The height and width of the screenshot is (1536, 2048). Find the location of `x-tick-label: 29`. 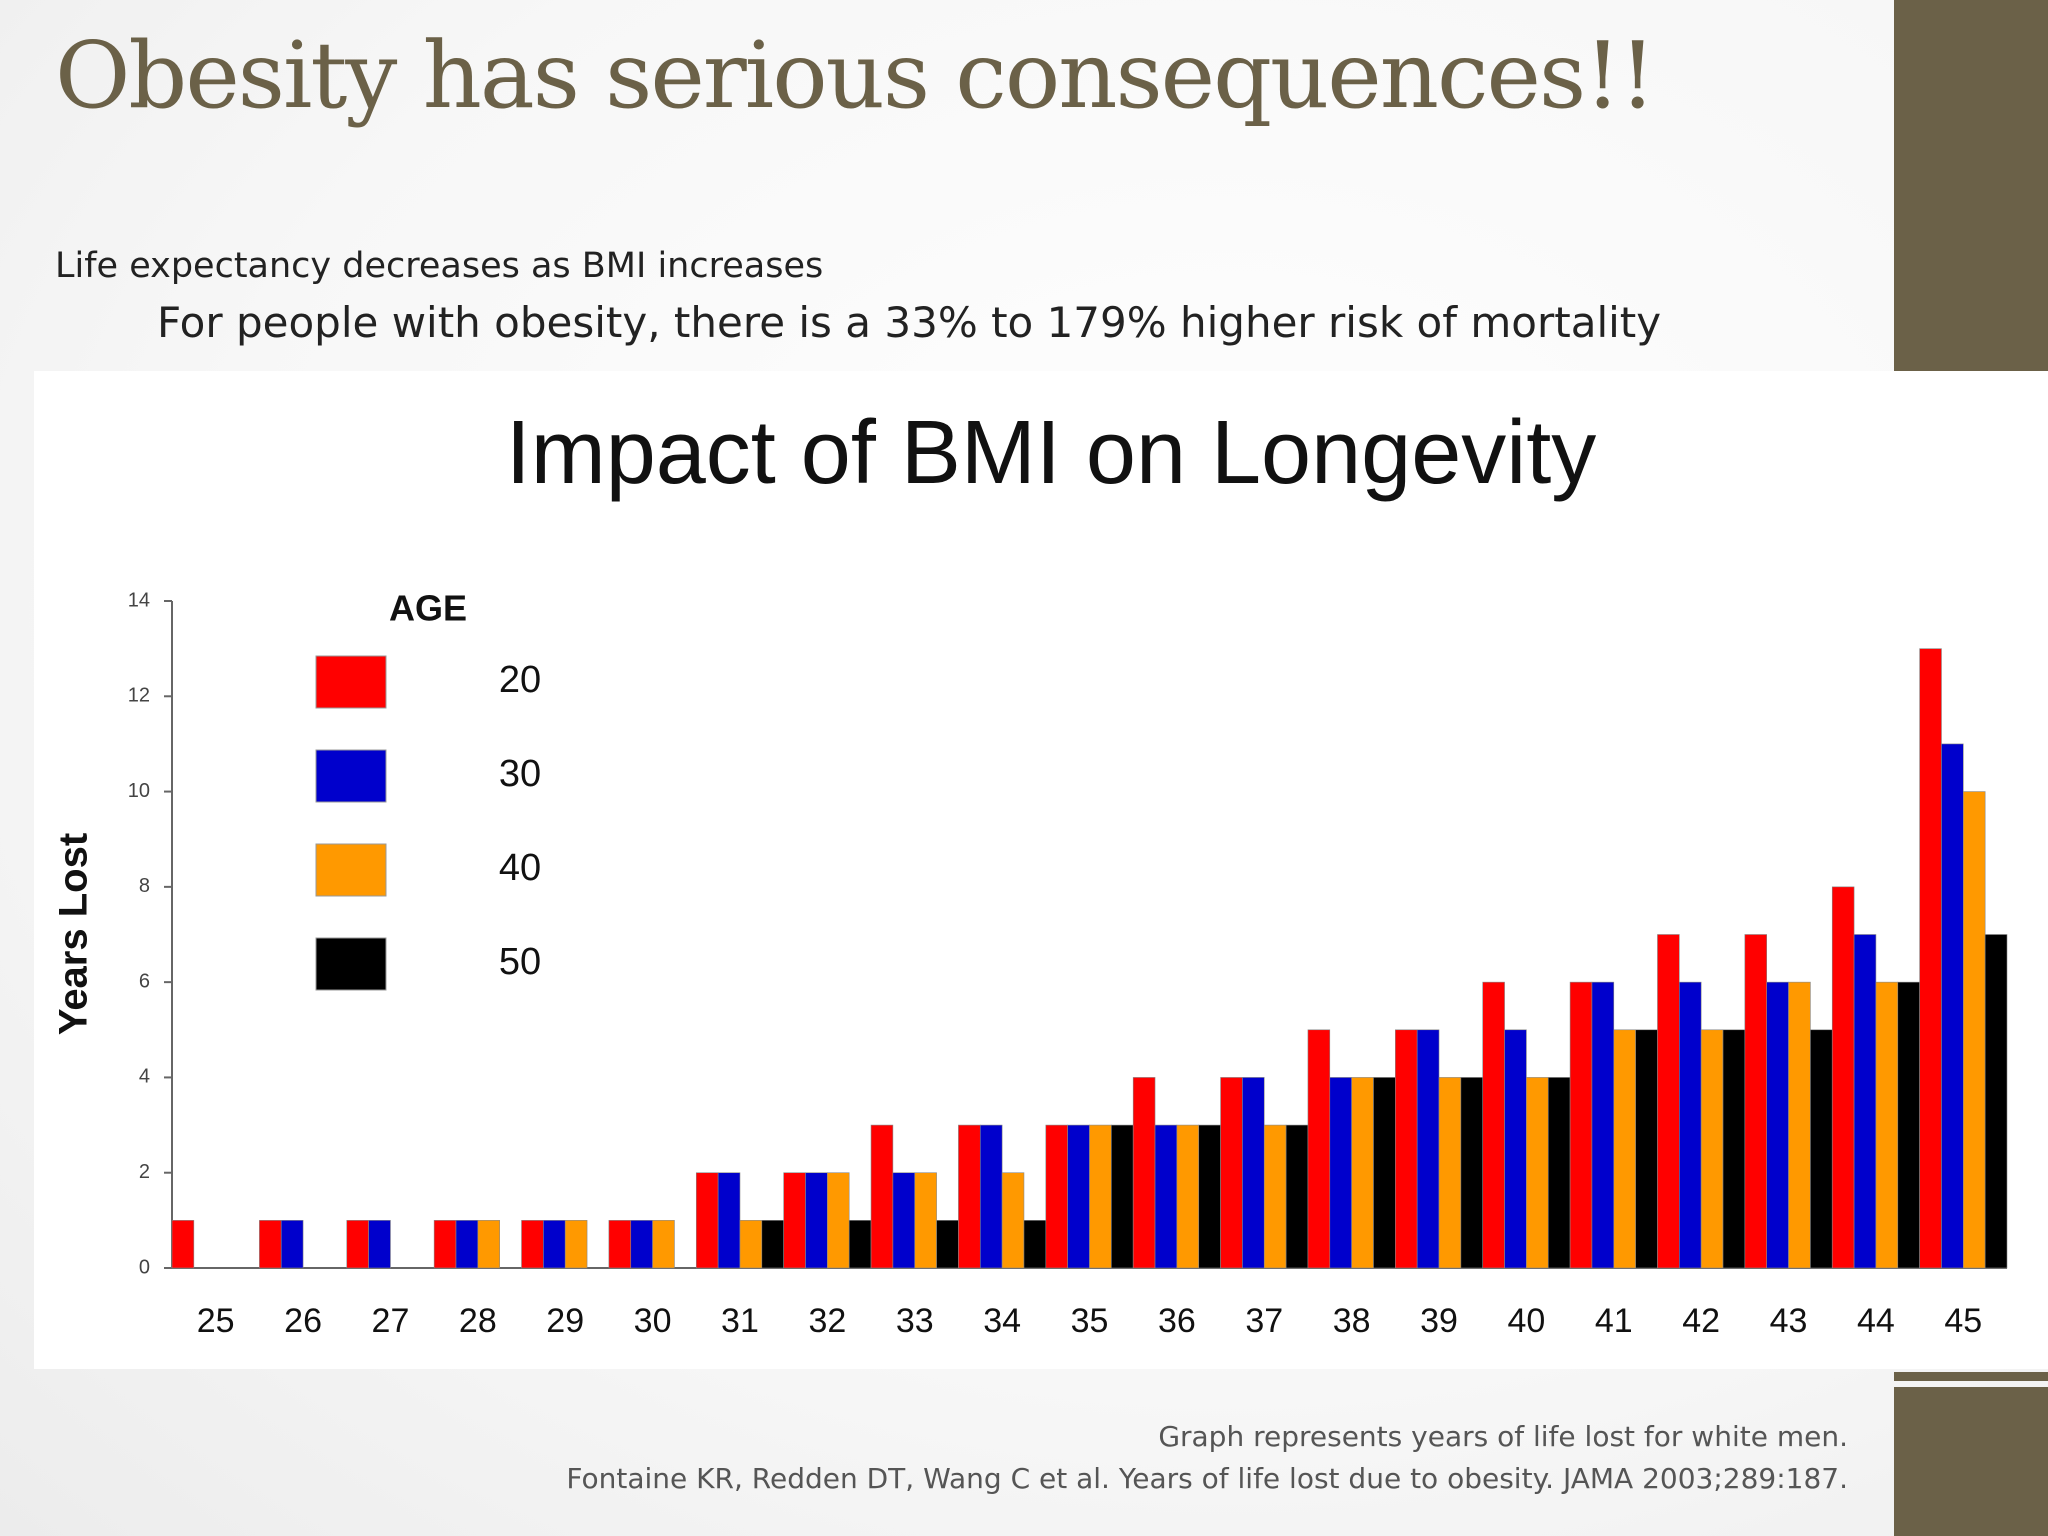

x-tick-label: 29 is located at coordinates (565, 1321).